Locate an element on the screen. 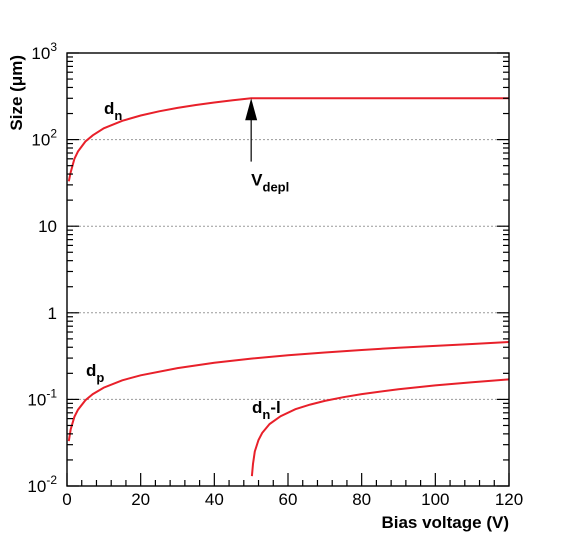 This screenshot has height=539, width=567. y-tick-label: 10³ is located at coordinates (44, 51).